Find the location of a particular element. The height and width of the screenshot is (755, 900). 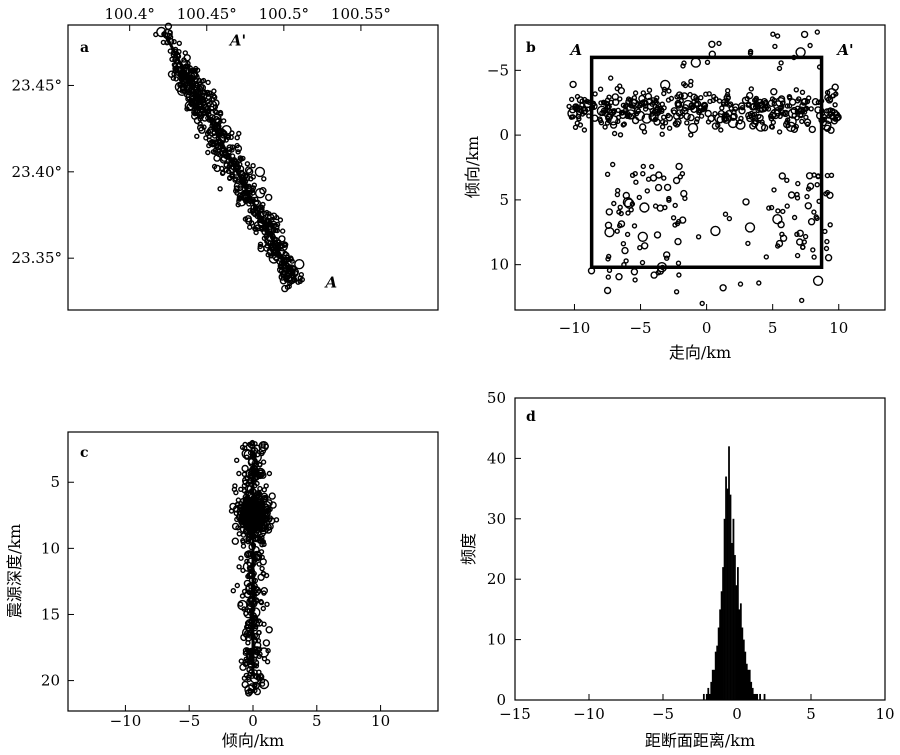

panel-b-ytick-label: 10 is located at coordinates (499, 265).